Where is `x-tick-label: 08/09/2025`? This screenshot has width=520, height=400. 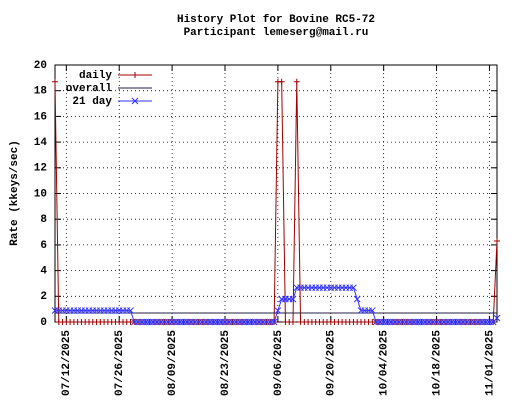
x-tick-label: 08/09/2025 is located at coordinates (173, 363).